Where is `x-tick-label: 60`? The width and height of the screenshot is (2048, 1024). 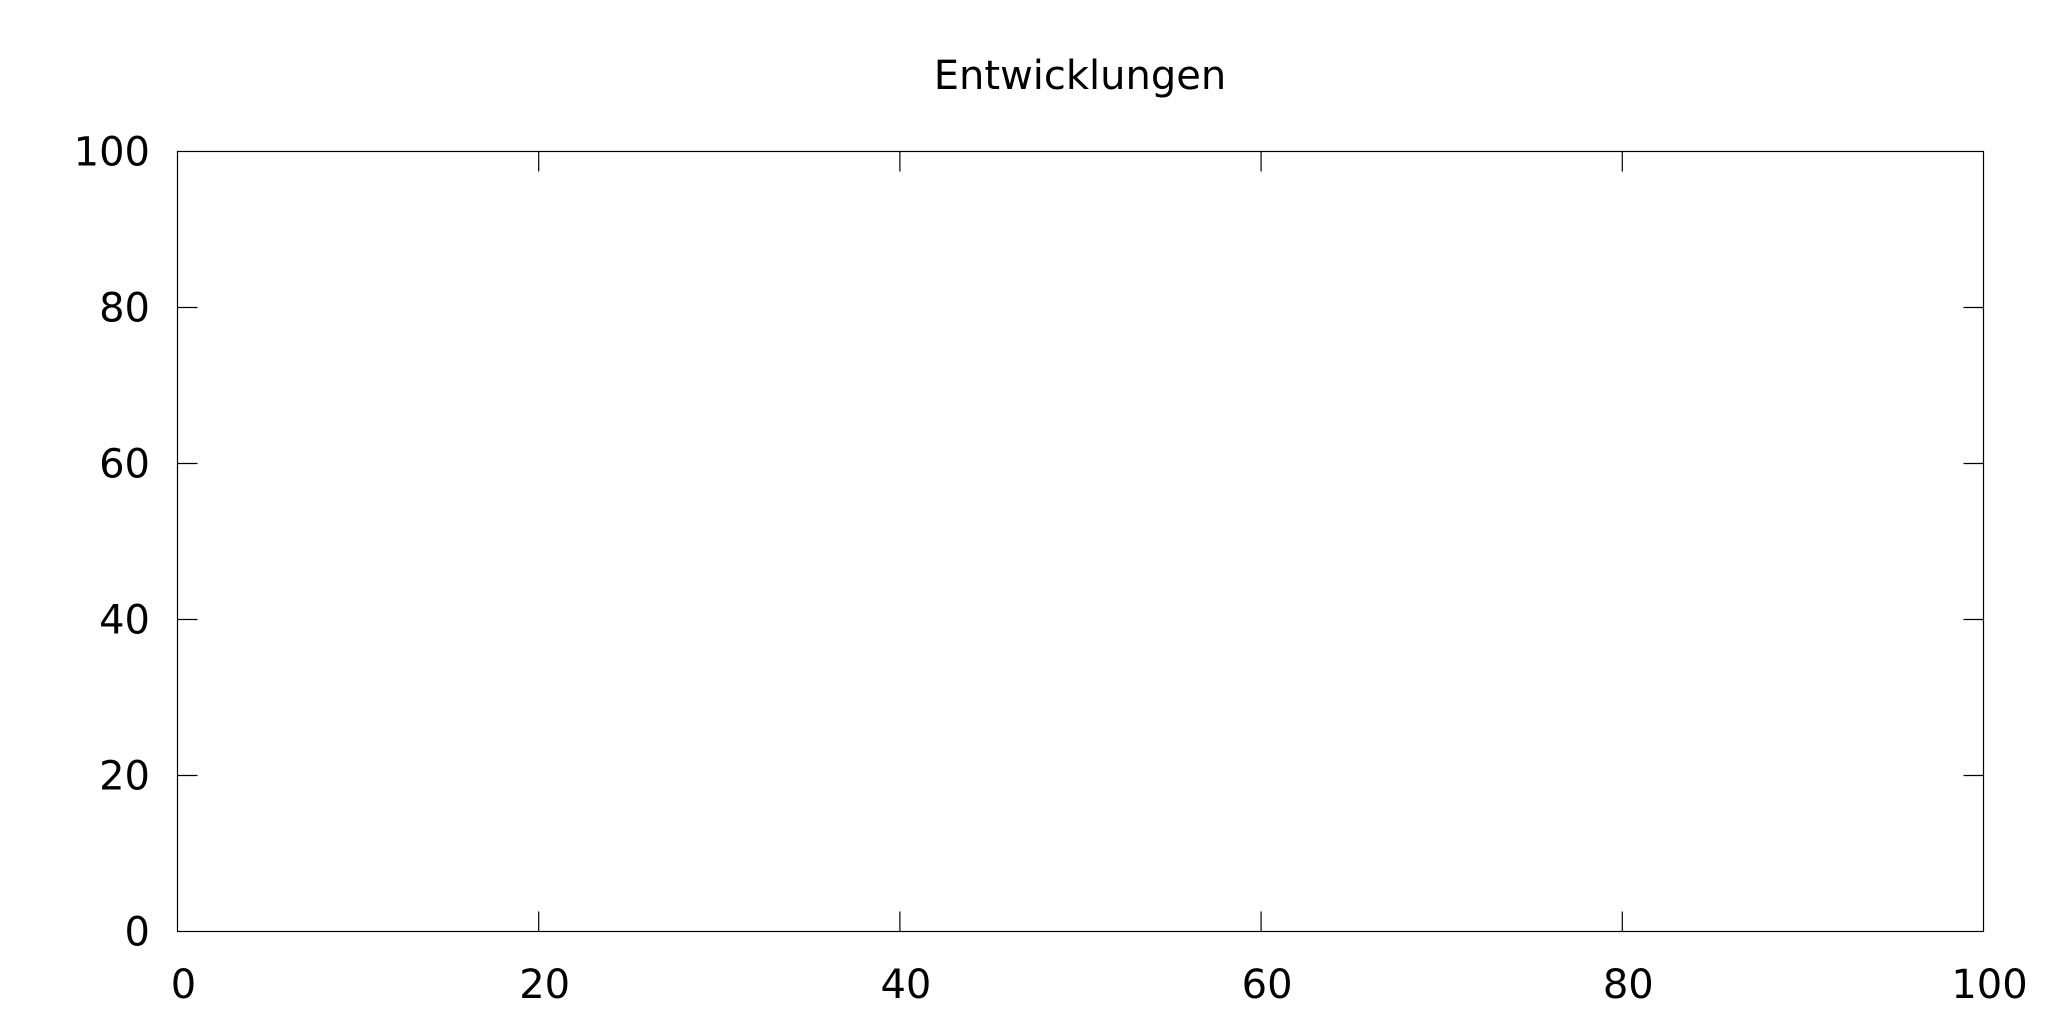
x-tick-label: 60 is located at coordinates (1267, 985).